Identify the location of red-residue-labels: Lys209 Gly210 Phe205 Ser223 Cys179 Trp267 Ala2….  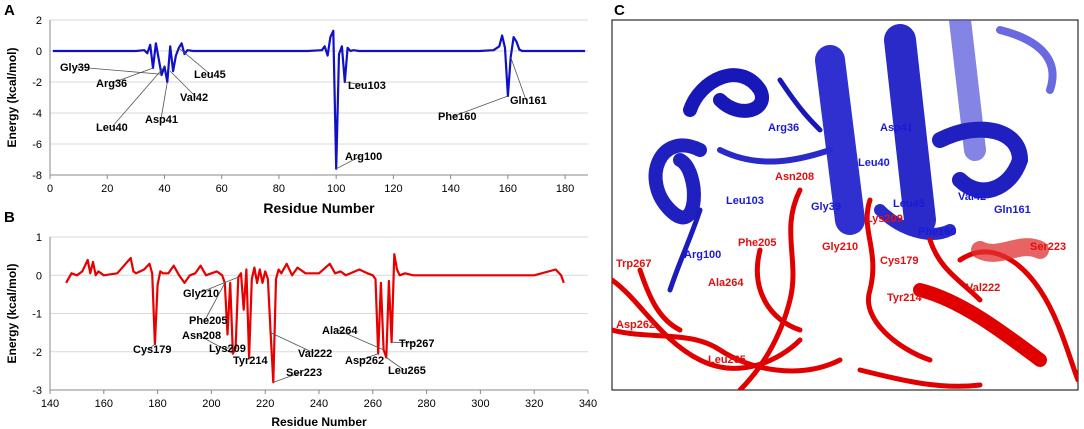
(841, 289).